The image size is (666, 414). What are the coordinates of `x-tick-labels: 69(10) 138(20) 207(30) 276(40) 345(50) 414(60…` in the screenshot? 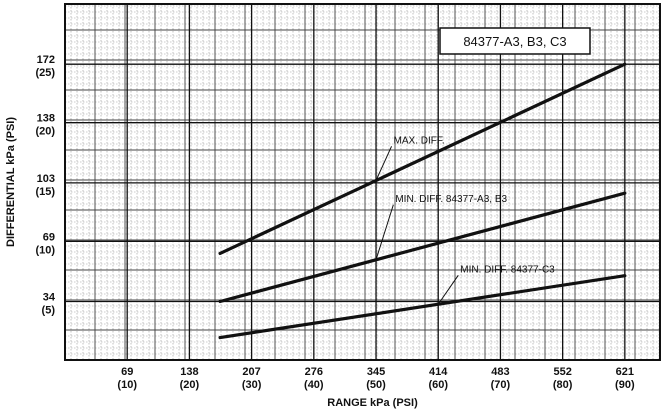 It's located at (376, 378).